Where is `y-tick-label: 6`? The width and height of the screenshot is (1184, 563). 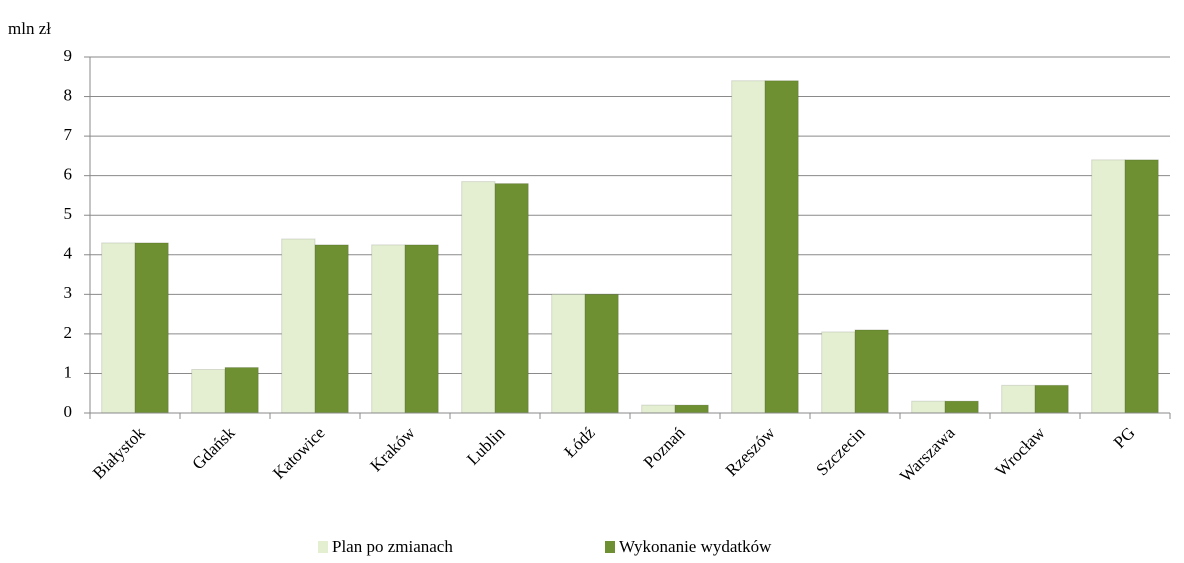
y-tick-label: 6 is located at coordinates (68, 174).